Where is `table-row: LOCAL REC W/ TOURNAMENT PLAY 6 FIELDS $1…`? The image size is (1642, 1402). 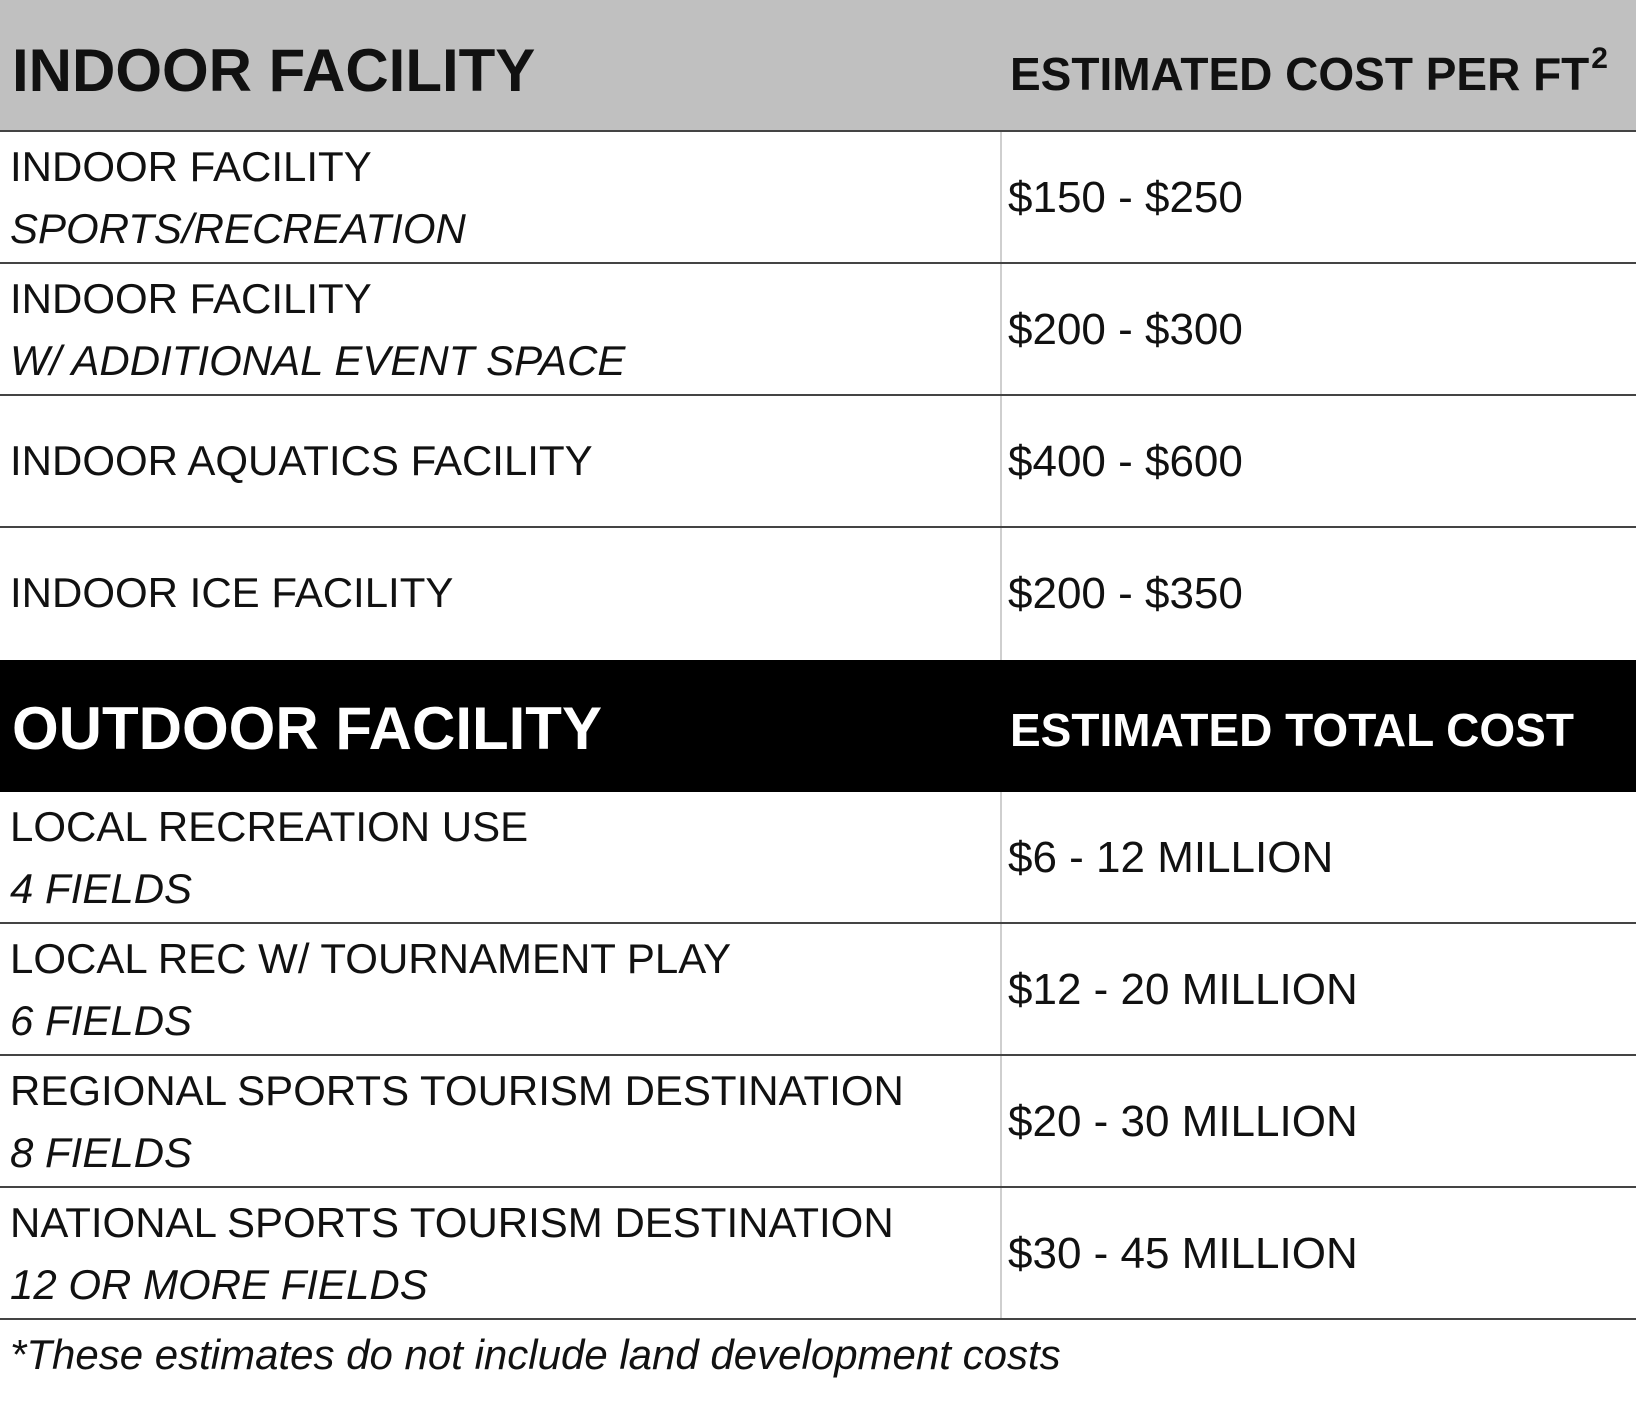 table-row: LOCAL REC W/ TOURNAMENT PLAY 6 FIELDS $1… is located at coordinates (818, 990).